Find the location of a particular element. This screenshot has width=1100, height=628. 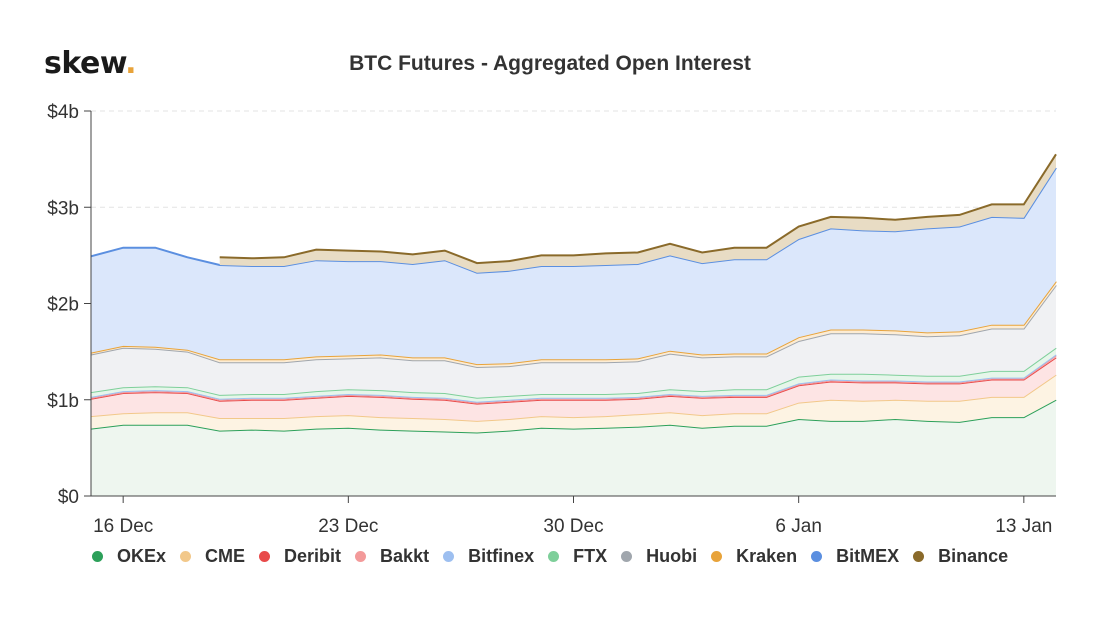

x-tick-label: 16 Dec is located at coordinates (123, 526).